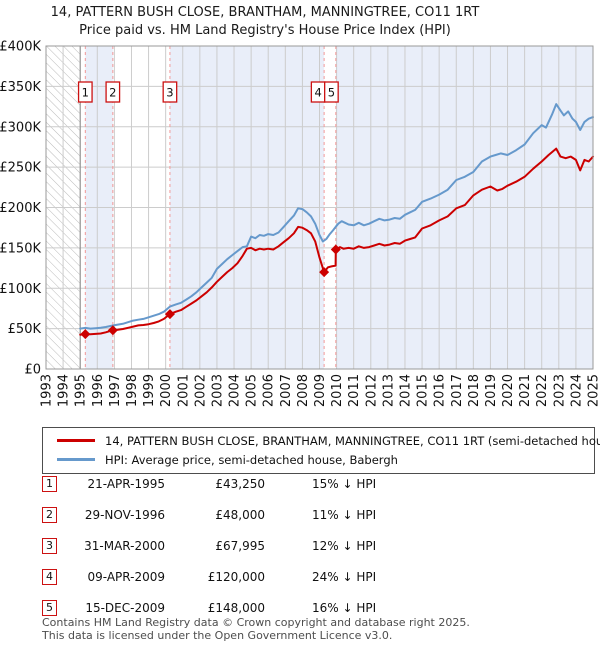 The width and height of the screenshot is (600, 650). Describe the element at coordinates (303, 390) in the screenshot. I see `x-axis-tick-label: 2008` at that location.